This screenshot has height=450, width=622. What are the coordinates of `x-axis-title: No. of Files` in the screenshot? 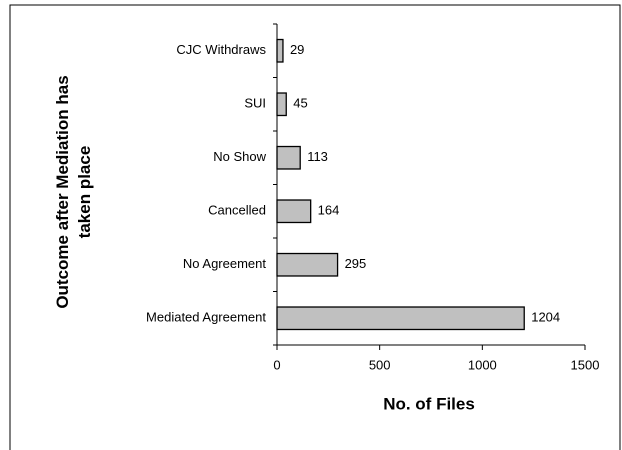 It's located at (429, 403).